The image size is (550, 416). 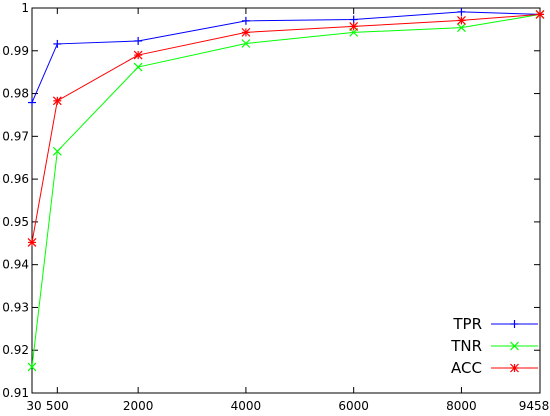 I want to click on x-tick-label: 9458, so click(x=534, y=406).